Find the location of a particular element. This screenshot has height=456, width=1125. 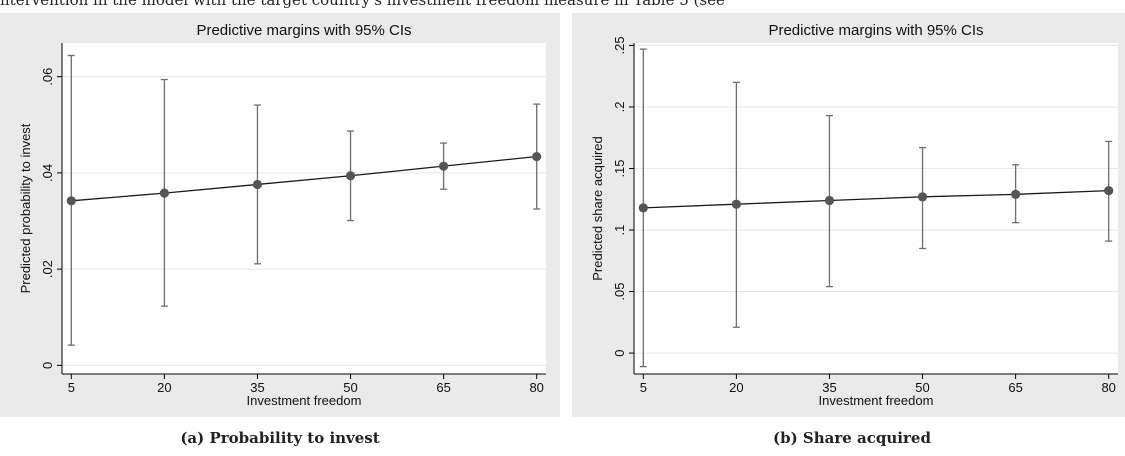

caption-share-acquired: (b) Share acquired is located at coordinates (852, 438).